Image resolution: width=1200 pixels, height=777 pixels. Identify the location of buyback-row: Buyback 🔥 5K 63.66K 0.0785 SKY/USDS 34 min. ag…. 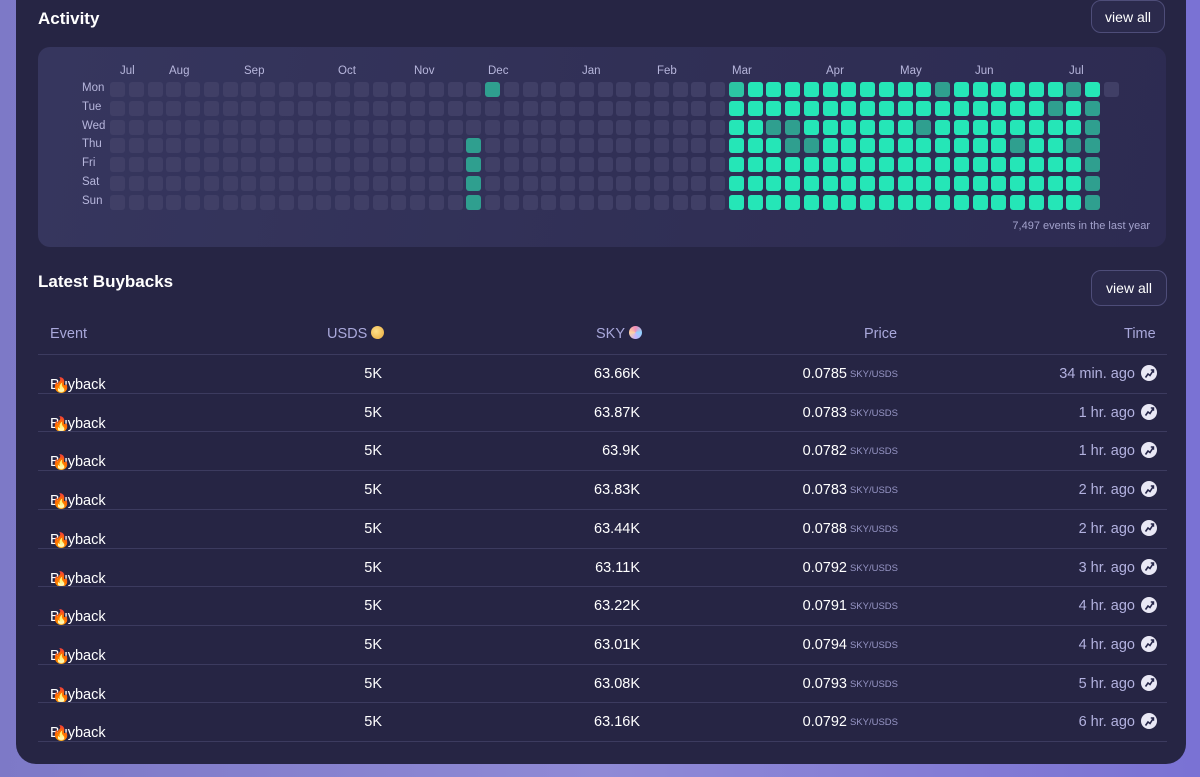
(602, 374).